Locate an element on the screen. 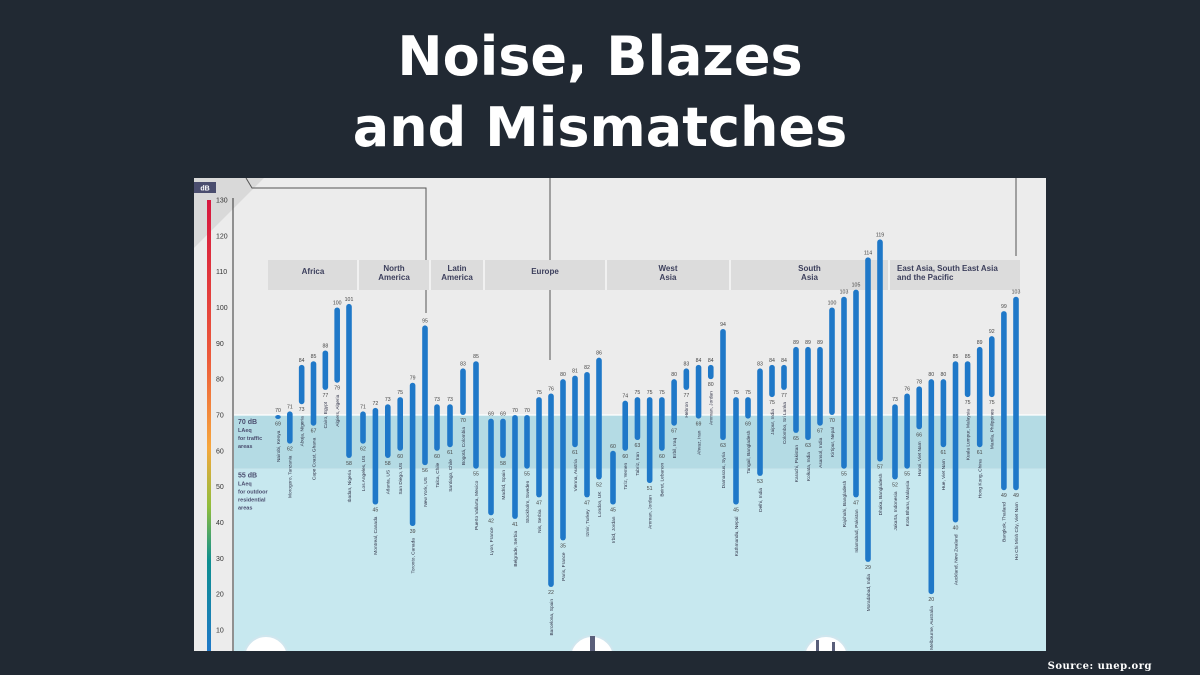 This screenshot has width=1200, height=675. y-tick-label: 100 is located at coordinates (222, 308).